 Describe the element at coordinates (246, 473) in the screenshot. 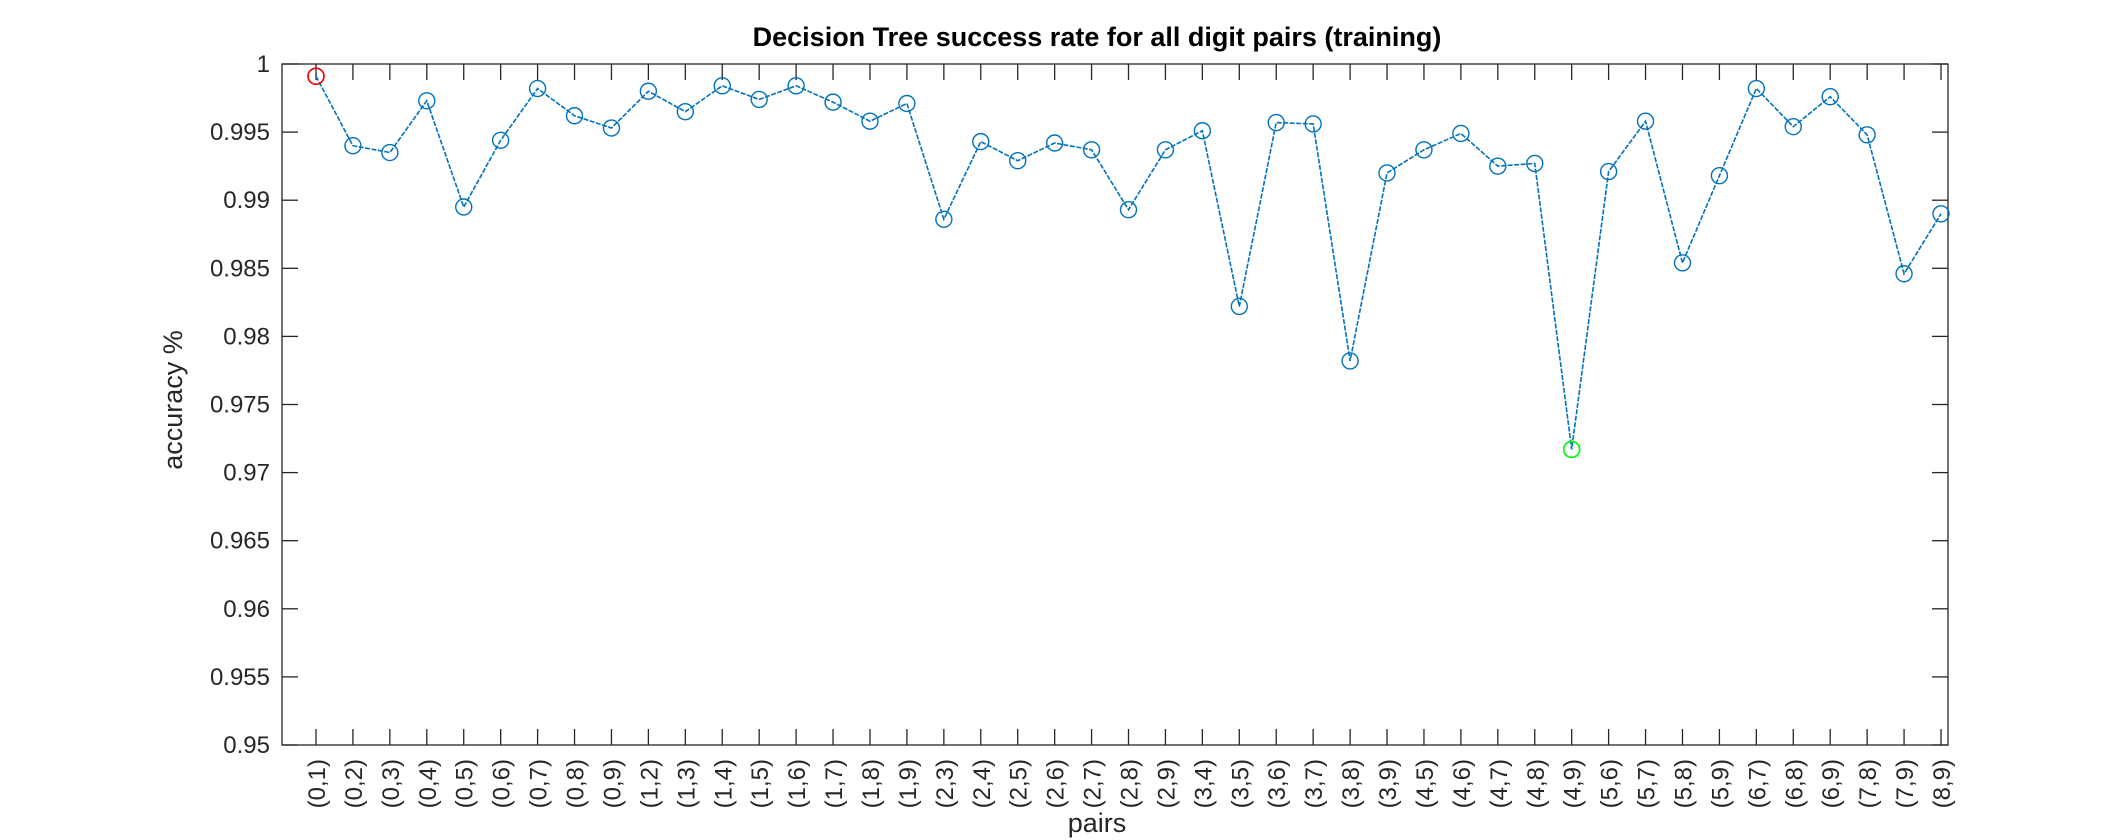

I see `y-tick-label: 0.97` at that location.